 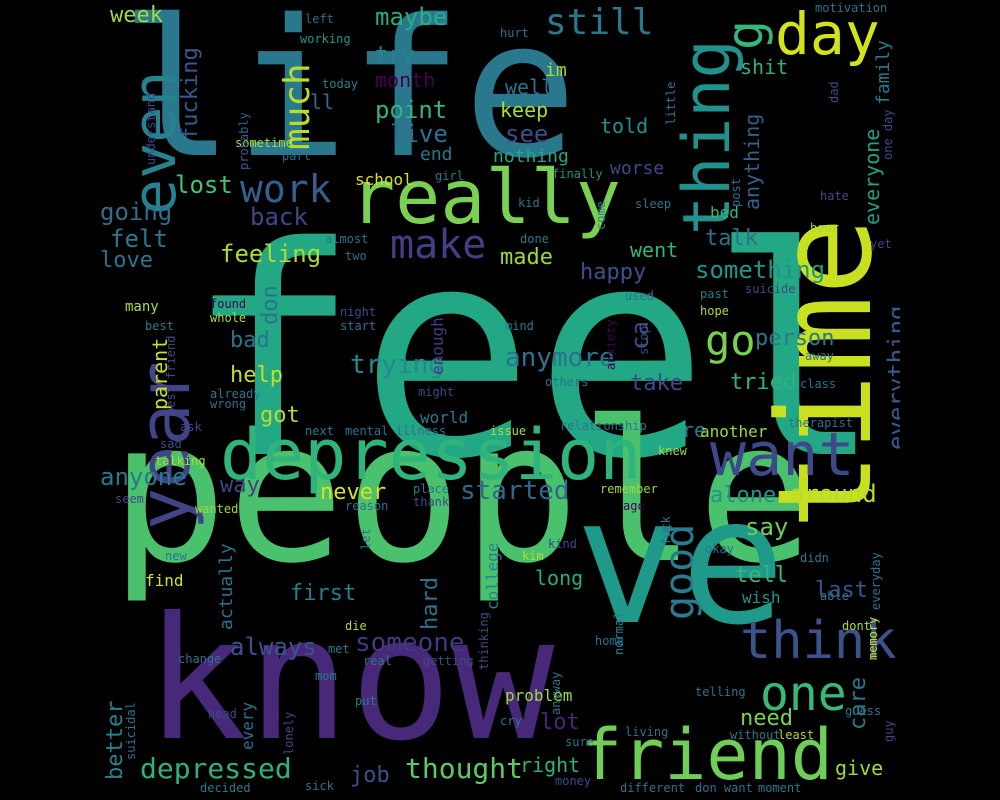 What do you see at coordinates (438, 245) in the screenshot?
I see `word-make: make` at bounding box center [438, 245].